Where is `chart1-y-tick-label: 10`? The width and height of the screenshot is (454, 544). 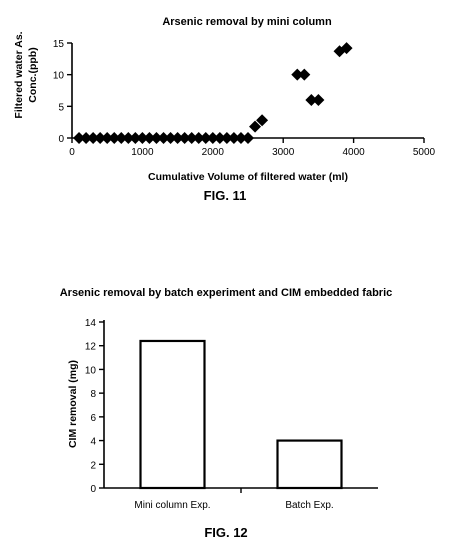 chart1-y-tick-label: 10 is located at coordinates (59, 76).